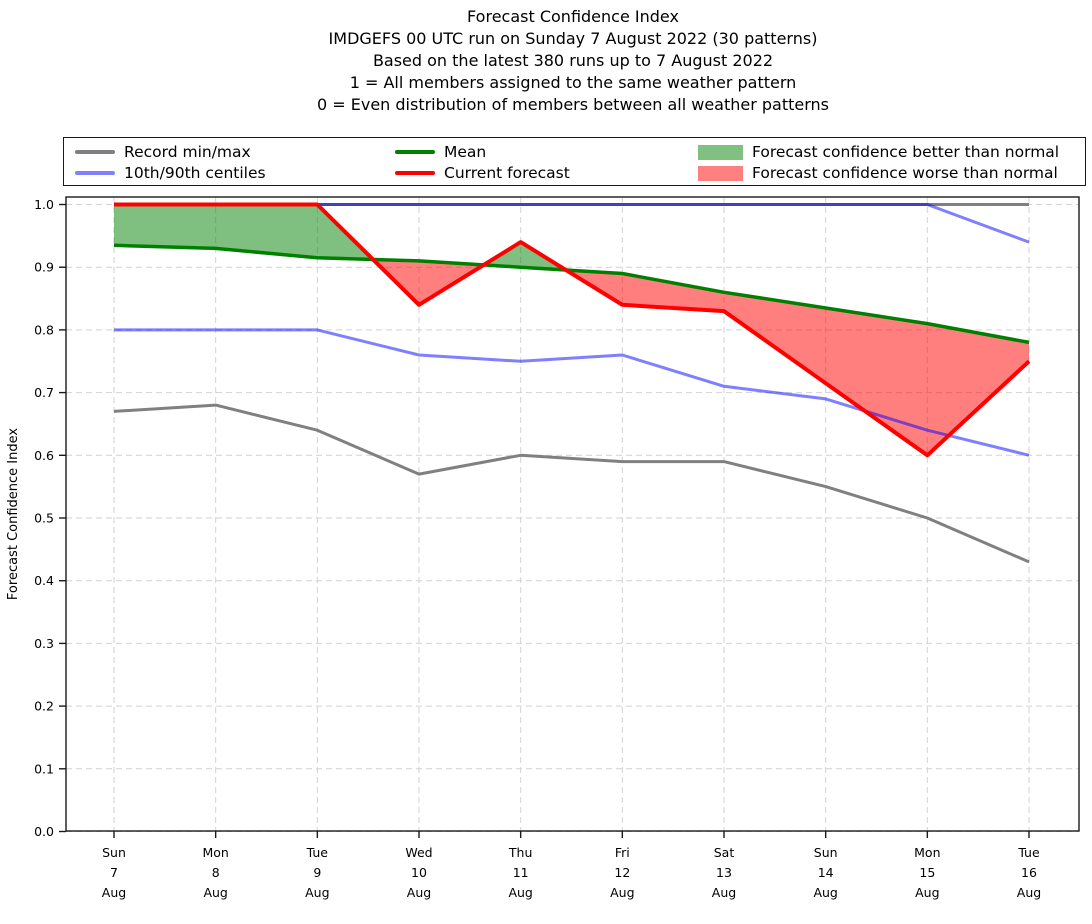 This screenshot has width=1092, height=924. Describe the element at coordinates (440, 152) in the screenshot. I see `legend-item-mean: Mean` at that location.